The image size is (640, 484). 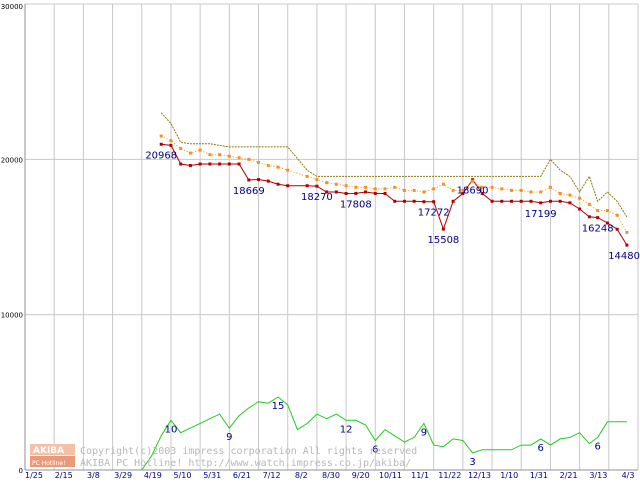 What do you see at coordinates (301, 475) in the screenshot?
I see `x-tick-label: 8/2` at bounding box center [301, 475].